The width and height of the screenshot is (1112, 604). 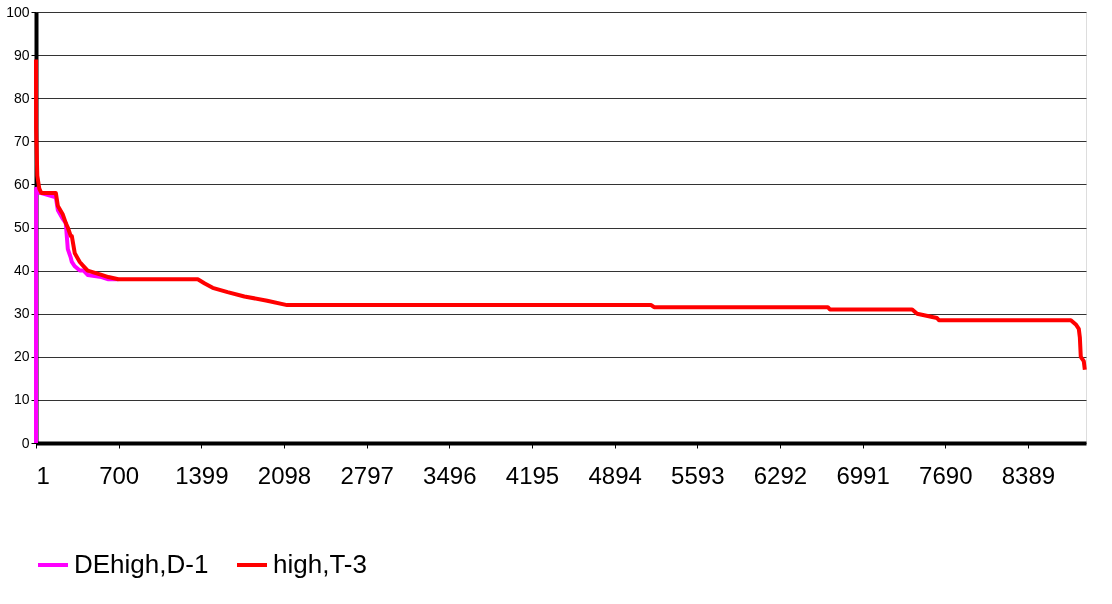 I want to click on x-tick-label: 700, so click(x=119, y=475).